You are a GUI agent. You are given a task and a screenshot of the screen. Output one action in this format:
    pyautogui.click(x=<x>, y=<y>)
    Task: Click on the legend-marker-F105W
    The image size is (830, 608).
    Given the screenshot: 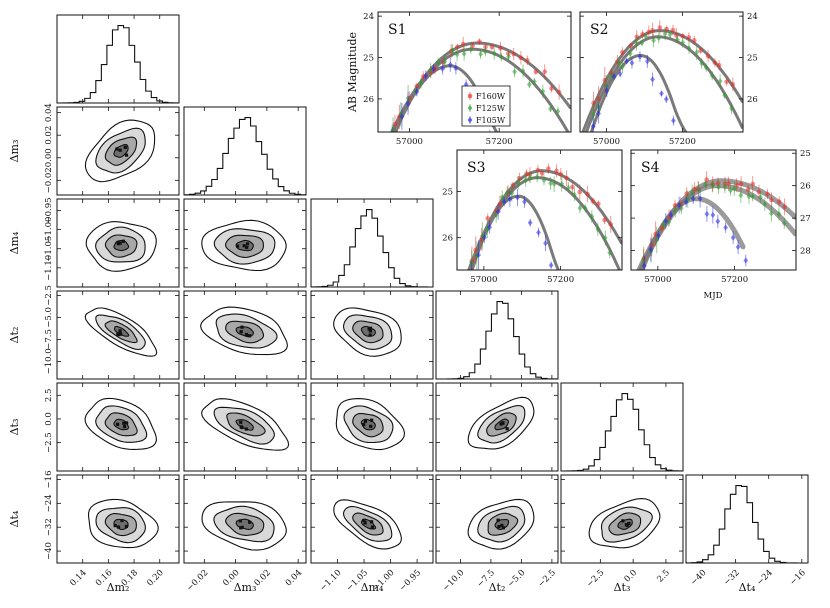 What is the action you would take?
    pyautogui.click(x=470, y=120)
    